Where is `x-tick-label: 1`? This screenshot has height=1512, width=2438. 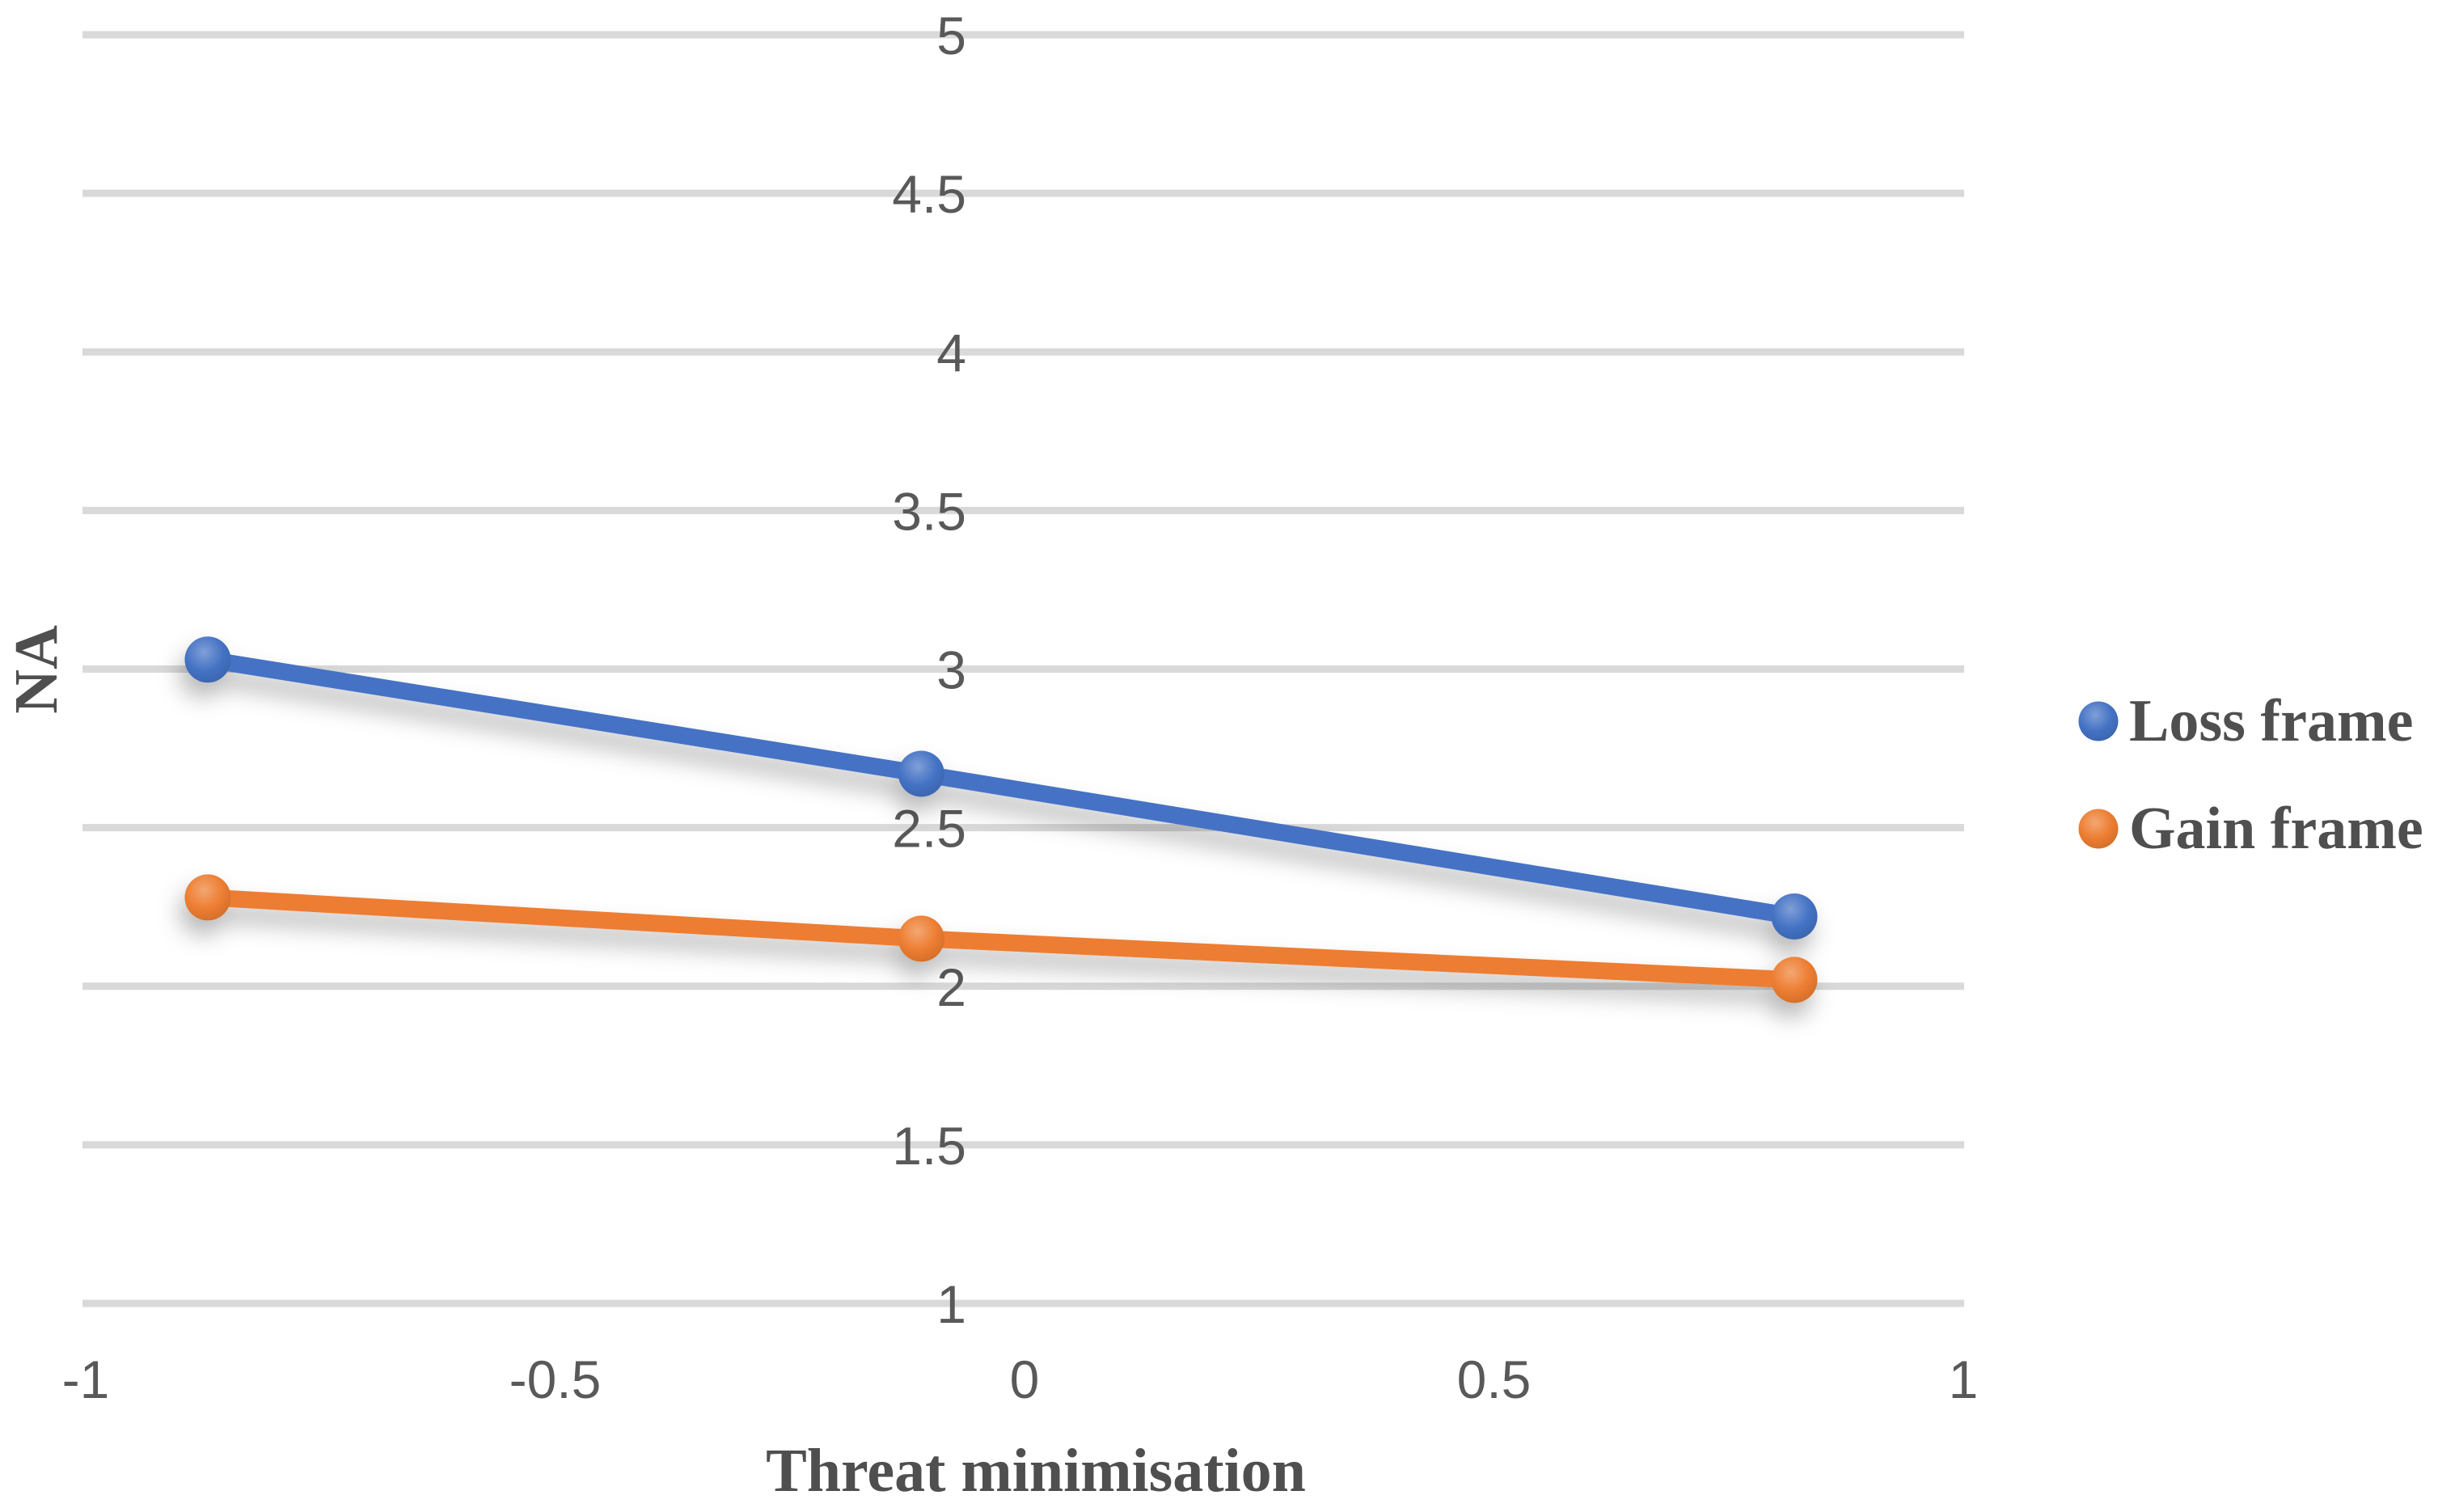 x-tick-label: 1 is located at coordinates (1964, 1379).